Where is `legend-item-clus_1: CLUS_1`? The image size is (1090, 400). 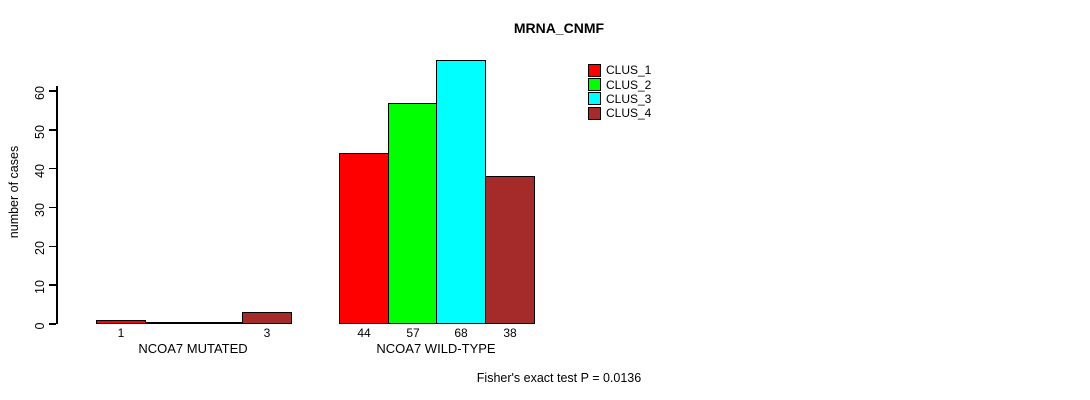 legend-item-clus_1: CLUS_1 is located at coordinates (619, 70).